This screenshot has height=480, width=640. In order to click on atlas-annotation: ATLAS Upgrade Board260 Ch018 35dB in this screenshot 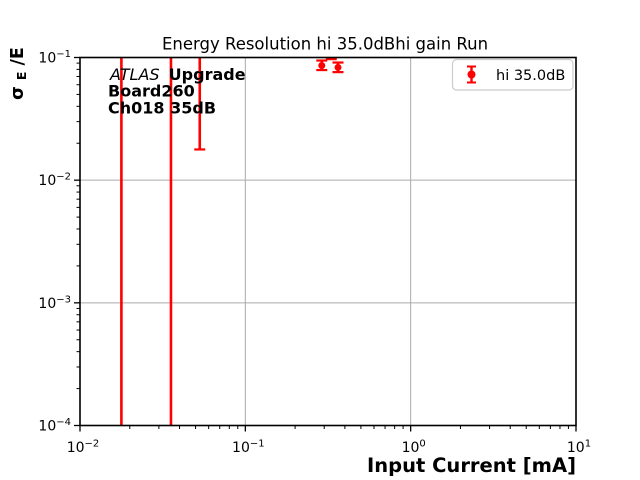, I will do `click(177, 91)`.